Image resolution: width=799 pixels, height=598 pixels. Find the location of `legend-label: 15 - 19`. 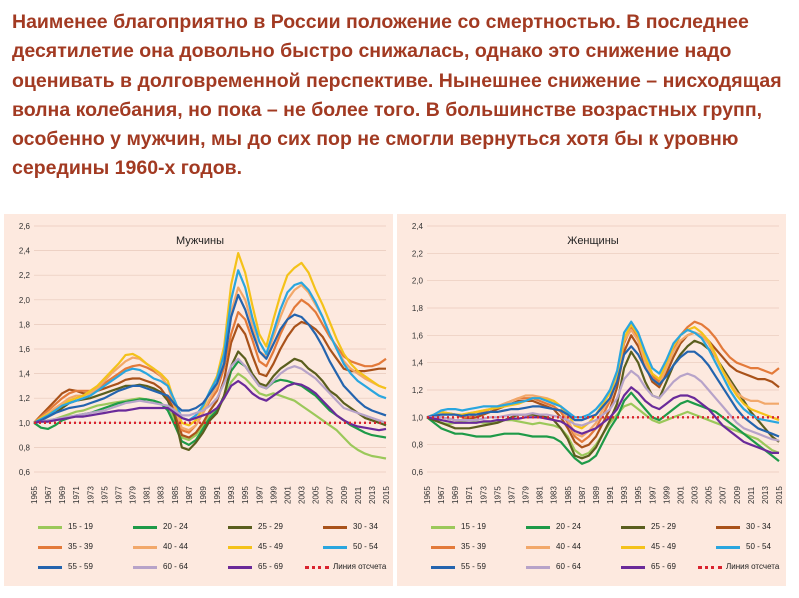

legend-label: 15 - 19 is located at coordinates (473, 526).